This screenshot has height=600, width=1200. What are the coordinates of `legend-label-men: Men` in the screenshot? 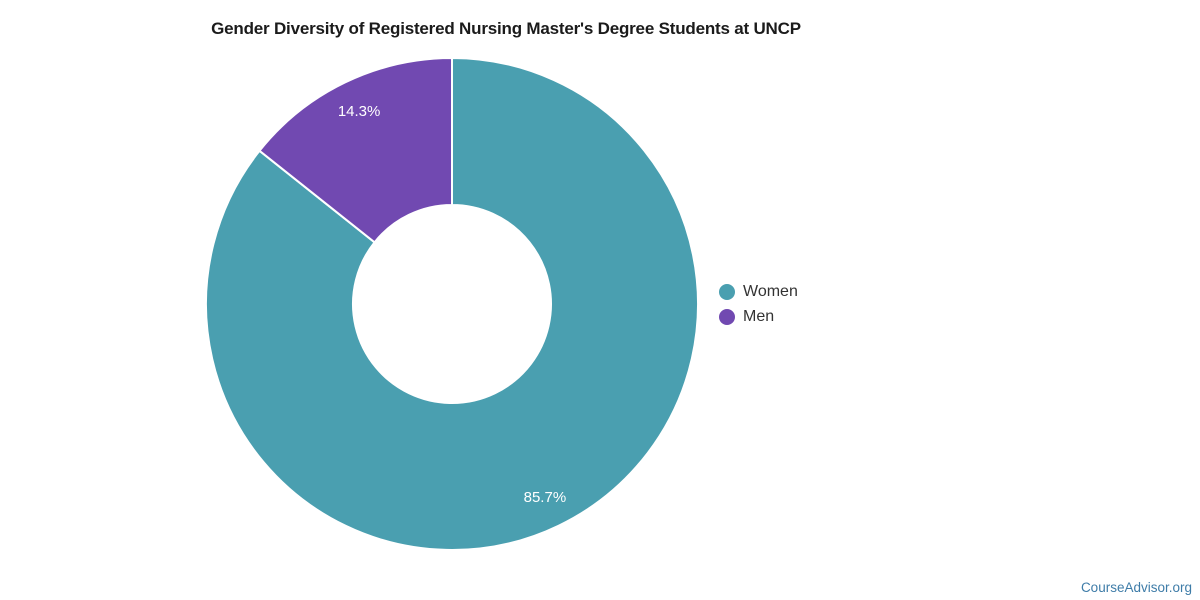 It's located at (759, 316).